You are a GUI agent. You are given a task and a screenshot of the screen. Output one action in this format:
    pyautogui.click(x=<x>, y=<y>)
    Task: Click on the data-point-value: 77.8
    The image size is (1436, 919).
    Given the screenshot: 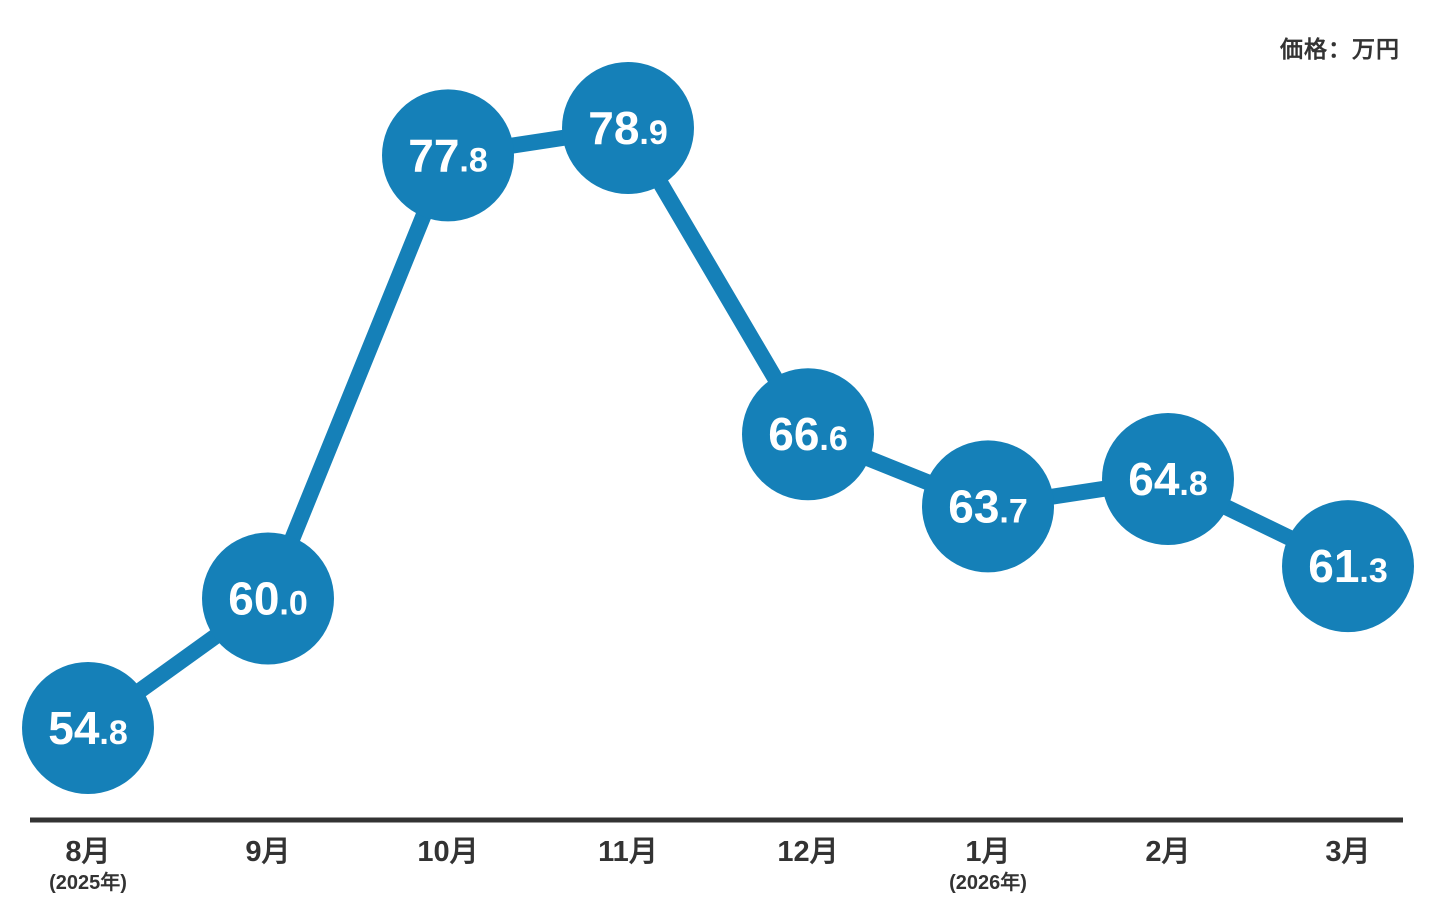 What is the action you would take?
    pyautogui.click(x=448, y=155)
    